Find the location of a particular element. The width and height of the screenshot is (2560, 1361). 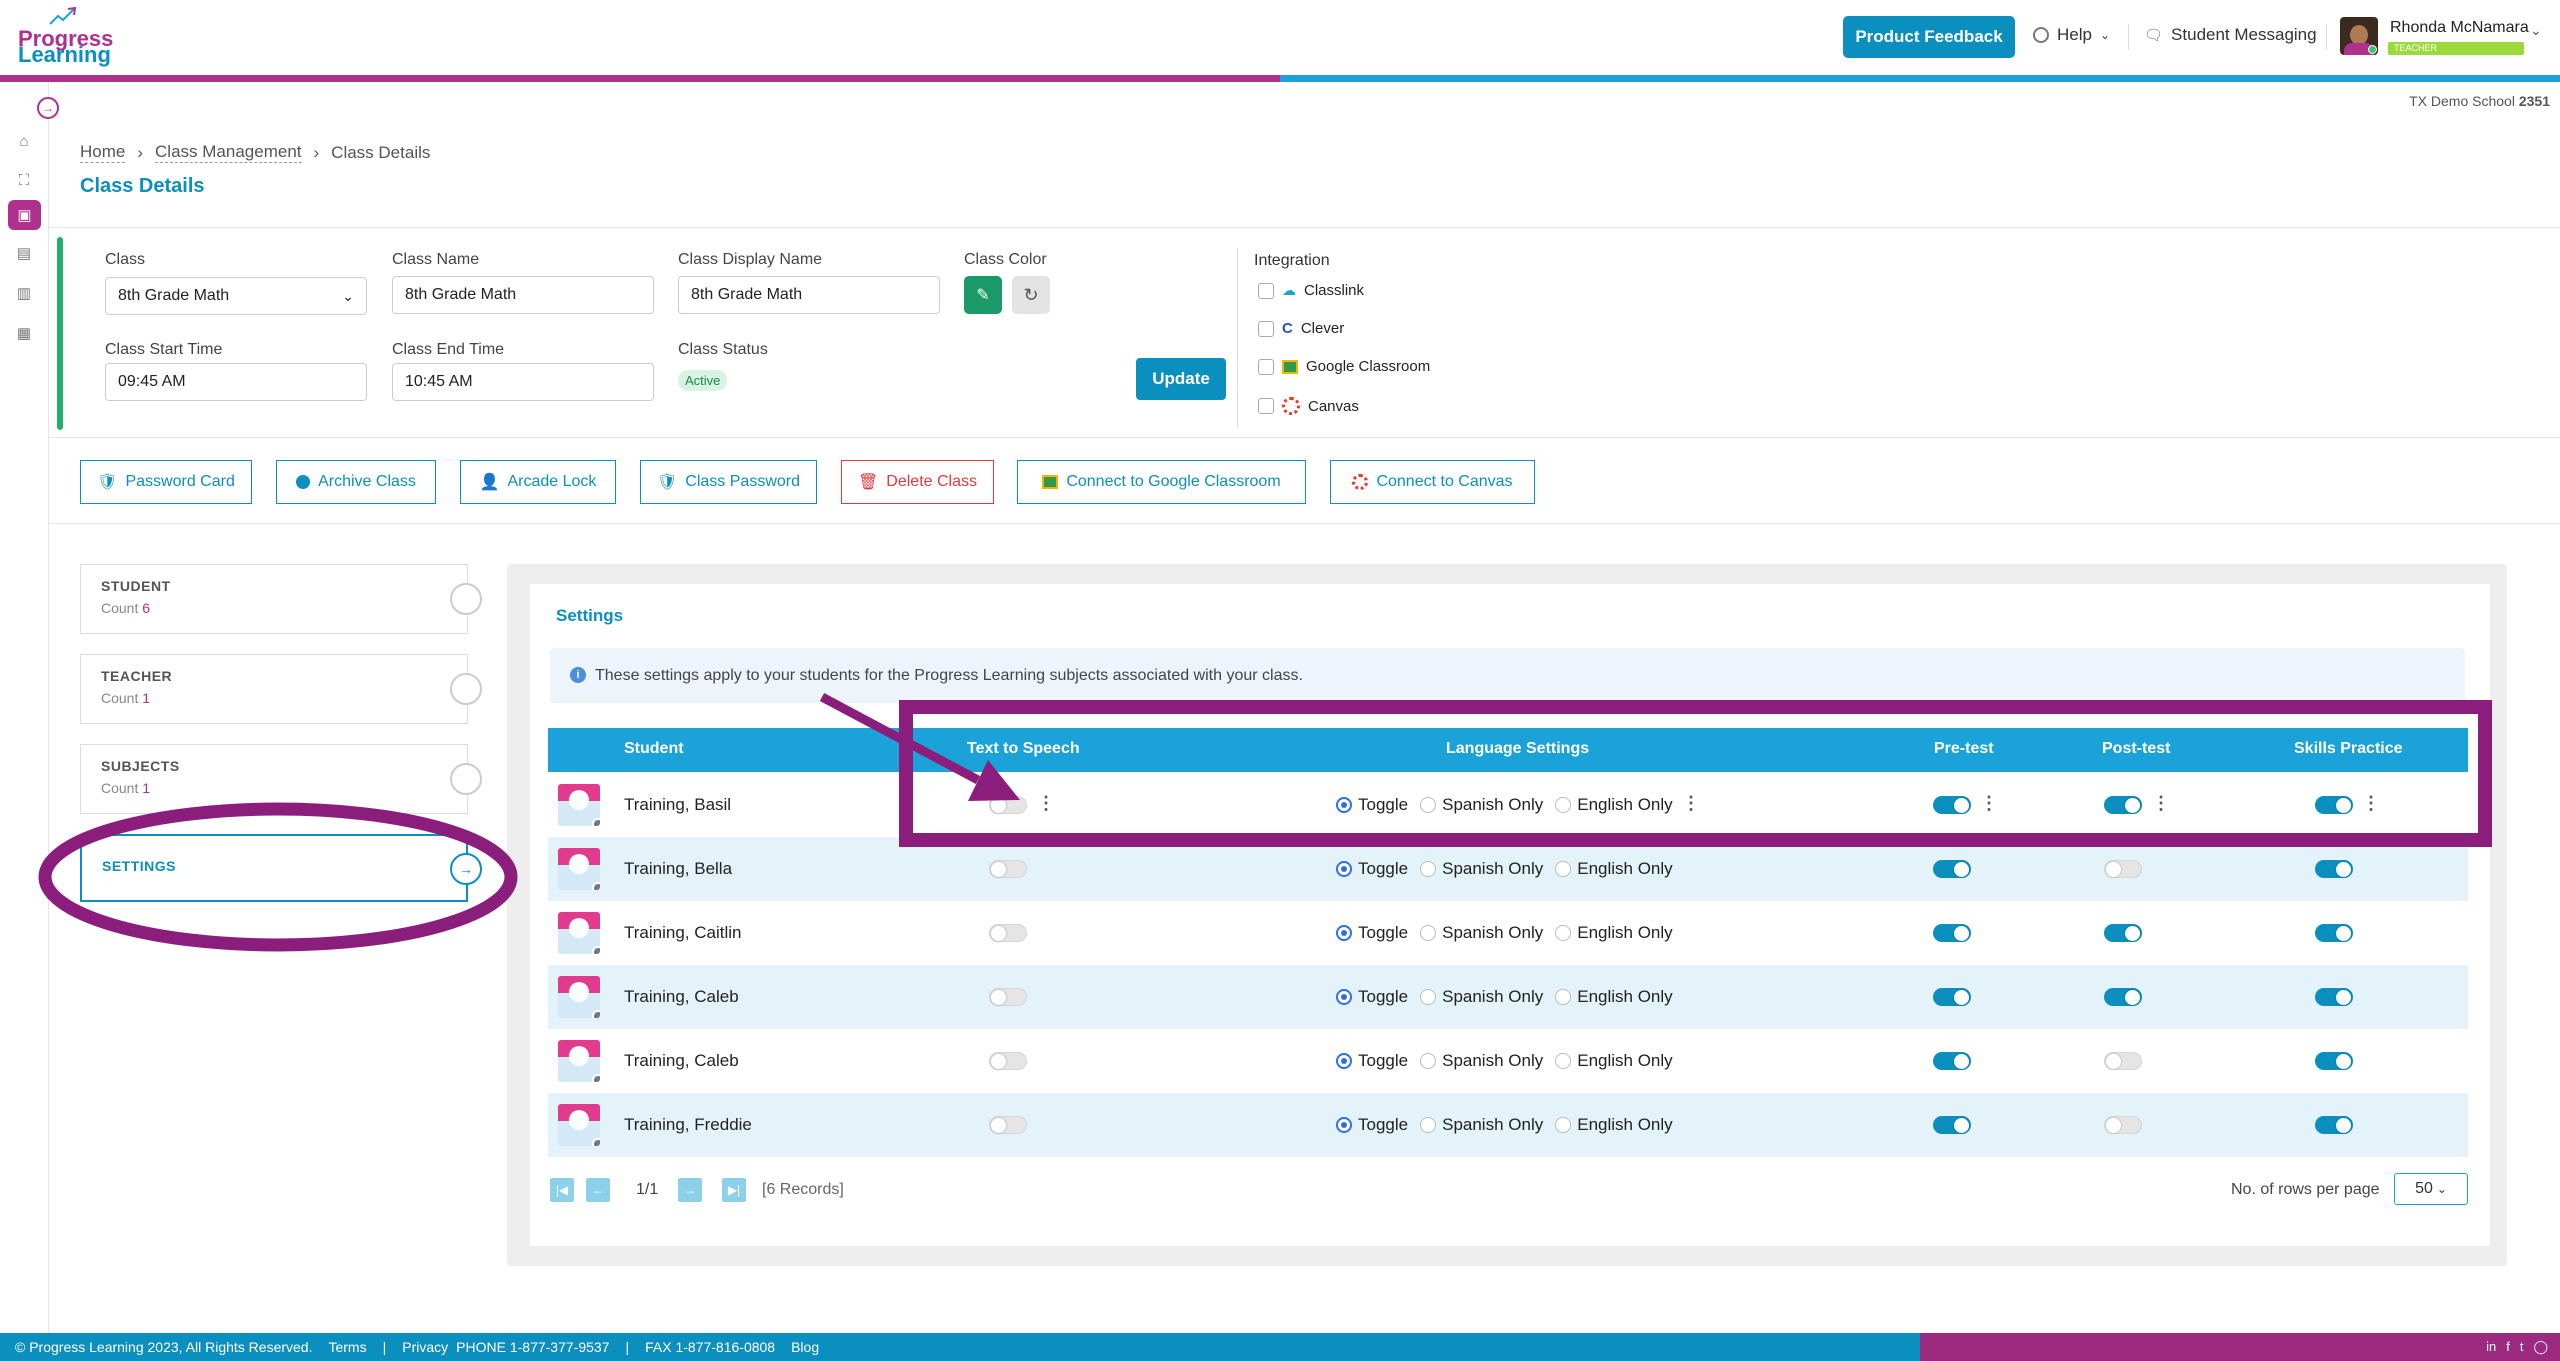

tab-teacher-indicator is located at coordinates (466, 689).